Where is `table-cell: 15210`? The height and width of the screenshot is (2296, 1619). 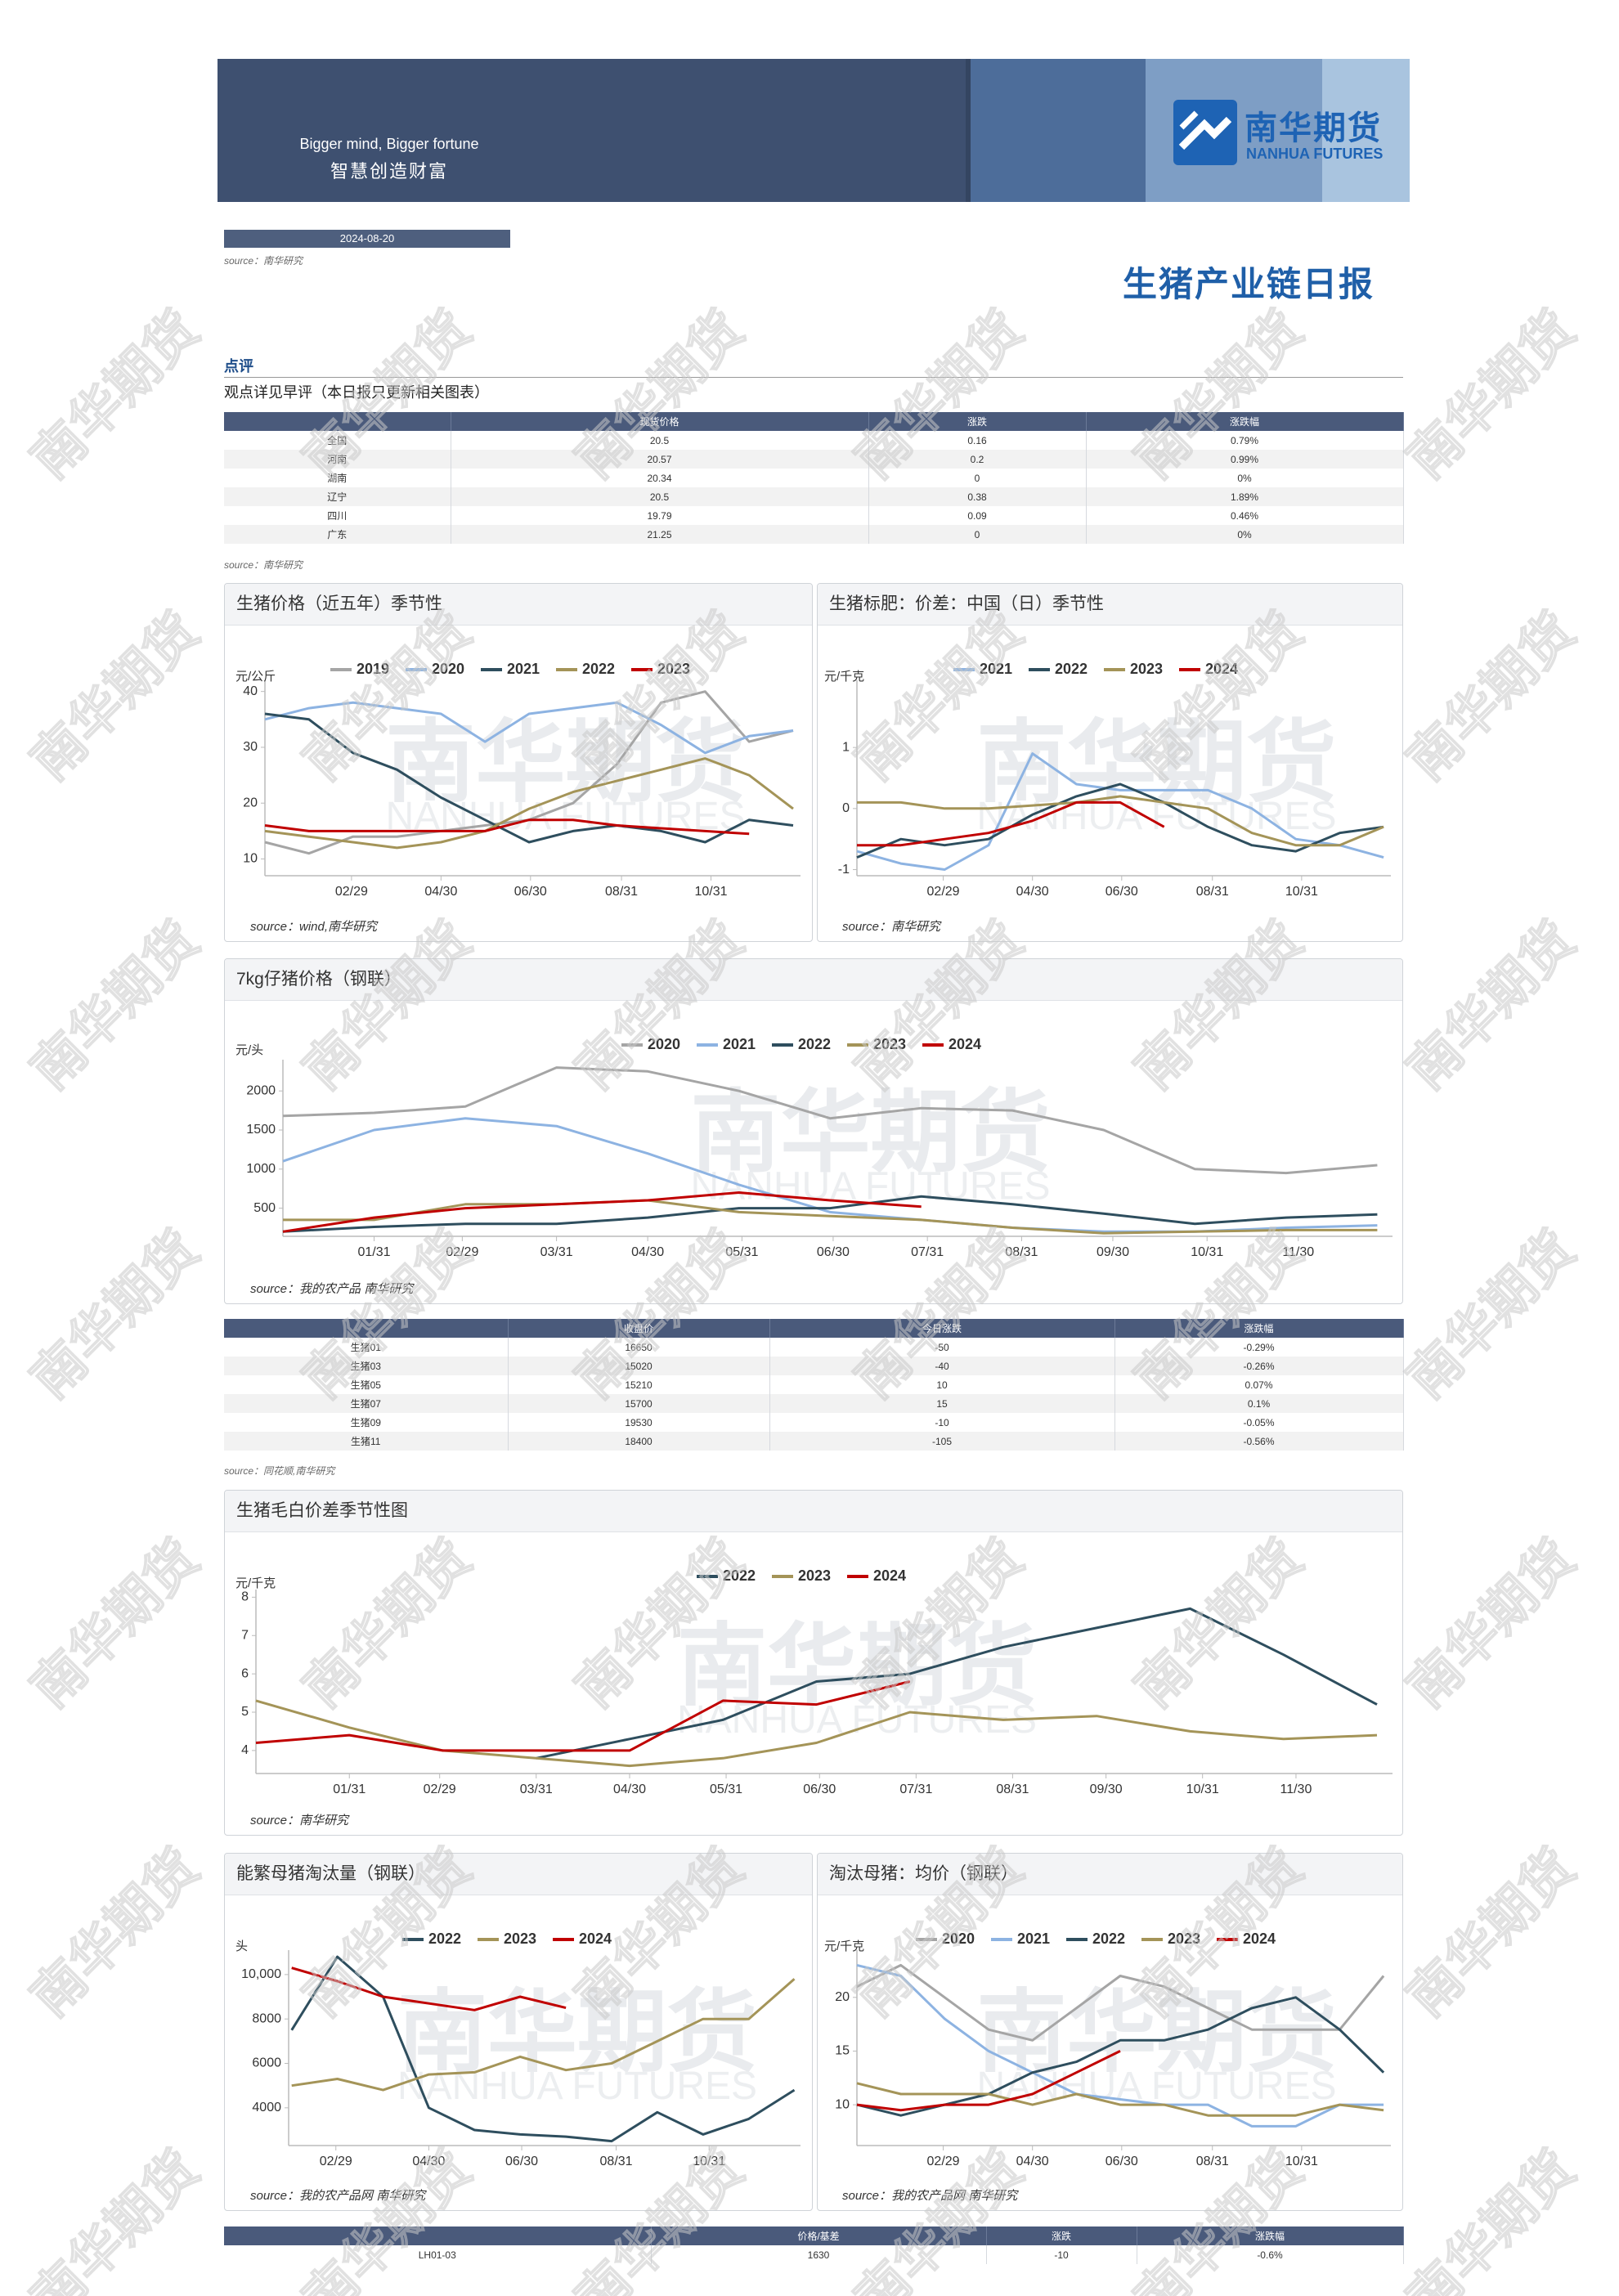 table-cell: 15210 is located at coordinates (639, 1384).